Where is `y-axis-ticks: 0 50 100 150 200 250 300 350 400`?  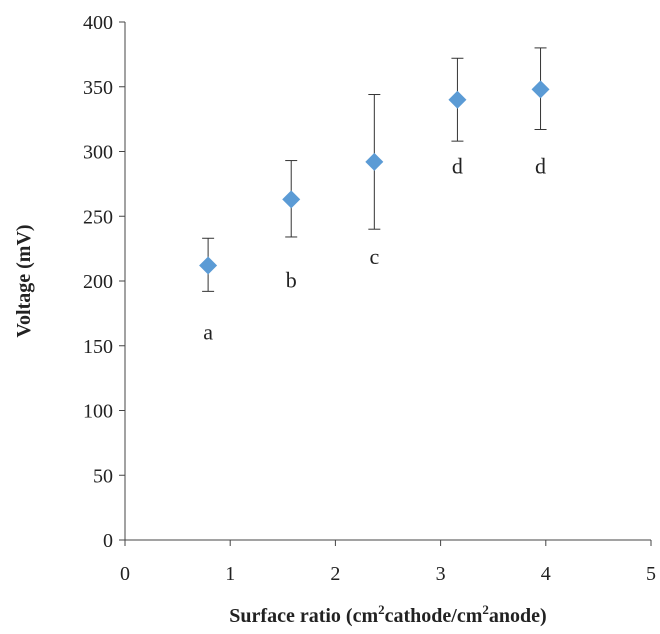
y-axis-ticks: 0 50 100 150 200 250 300 350 400 is located at coordinates (104, 282).